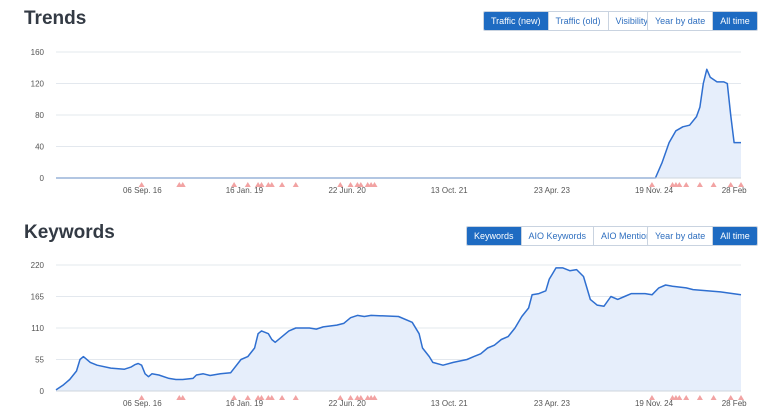  I want to click on y-tick-label: 165, so click(38, 297).